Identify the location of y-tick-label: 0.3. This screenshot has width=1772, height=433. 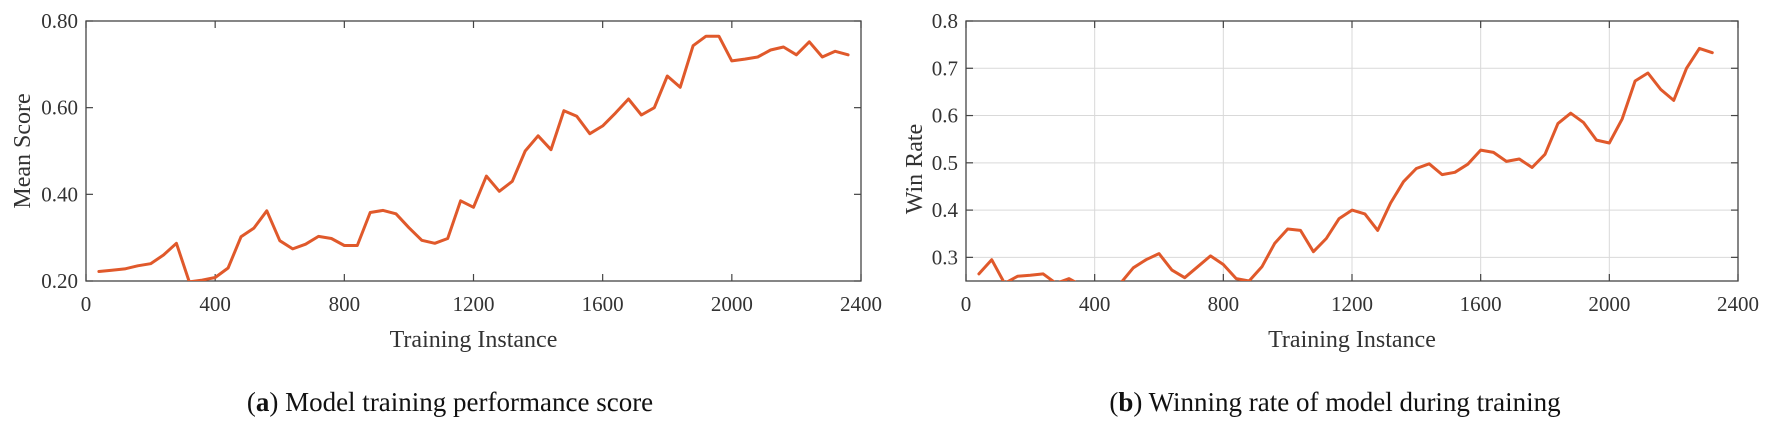
(945, 257).